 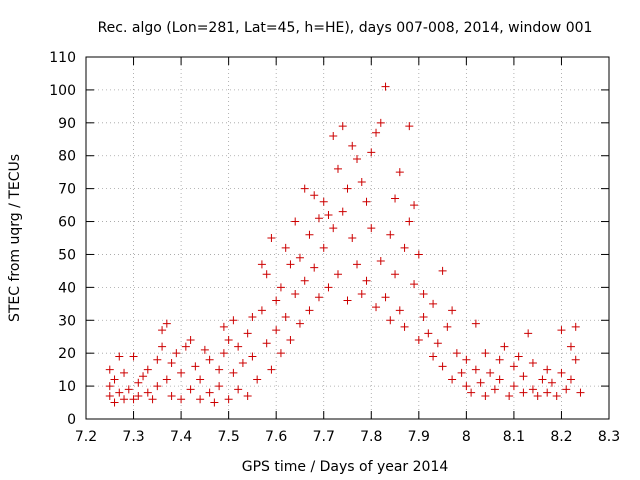 I want to click on x-tick-label: 7.4, so click(x=181, y=437).